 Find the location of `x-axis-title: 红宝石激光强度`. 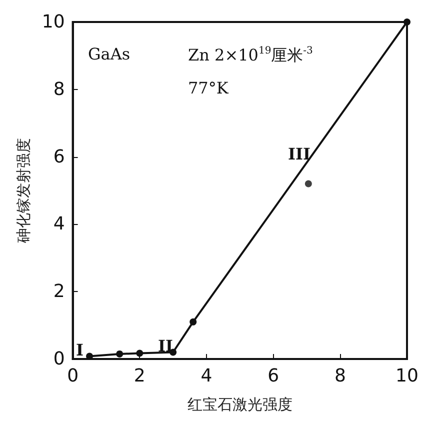

x-axis-title: 红宝石激光强度 is located at coordinates (239, 405).